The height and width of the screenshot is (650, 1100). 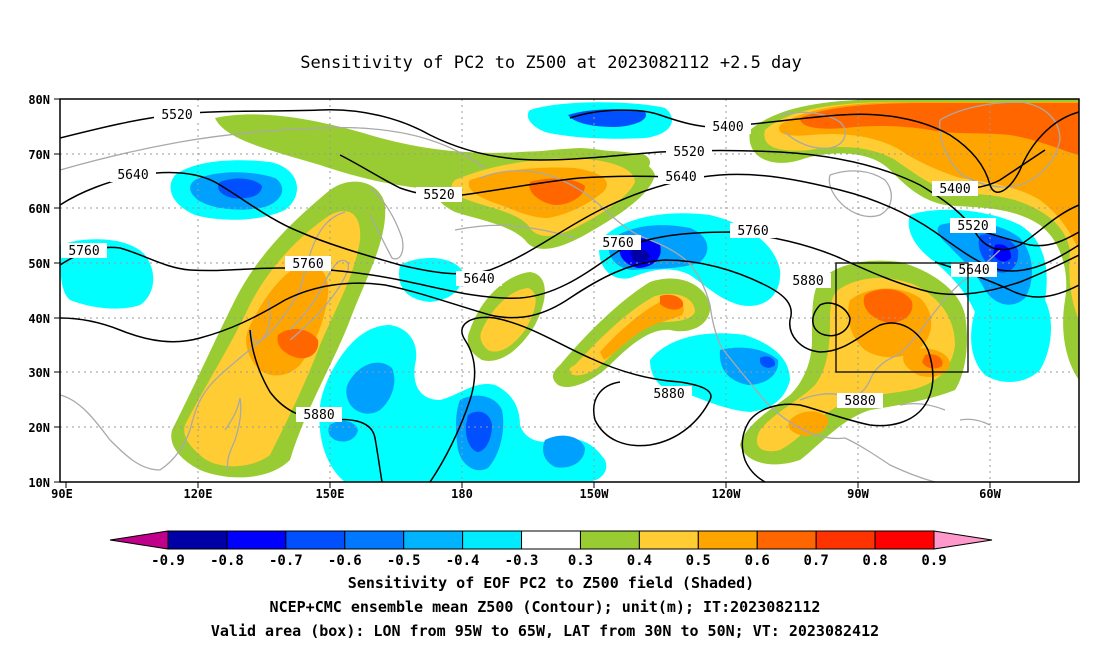 What do you see at coordinates (858, 494) in the screenshot?
I see `lon-label: 90W` at bounding box center [858, 494].